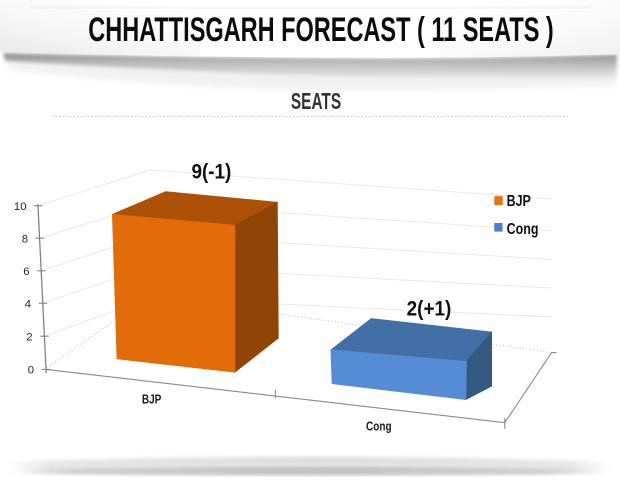 The height and width of the screenshot is (482, 620). I want to click on svg-text: 2, so click(29, 338).